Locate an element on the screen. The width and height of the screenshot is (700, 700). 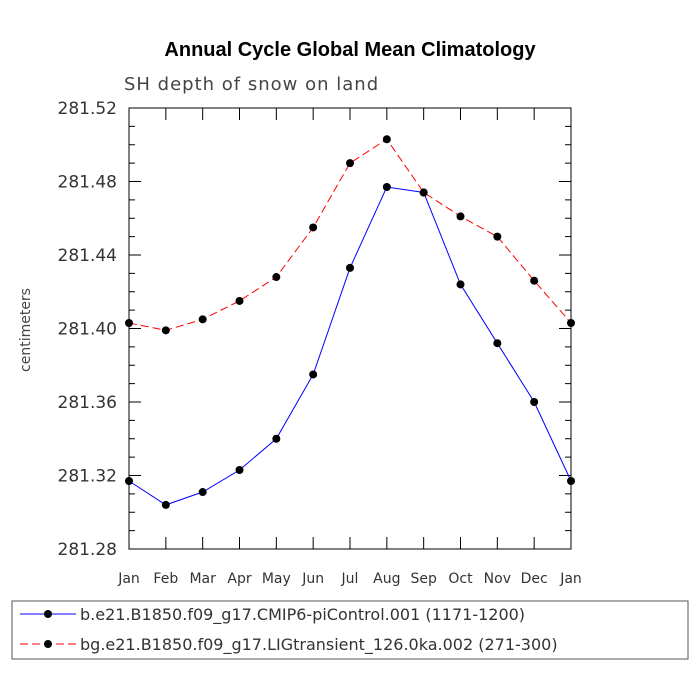
y-tick-label: 281.48 is located at coordinates (87, 183).